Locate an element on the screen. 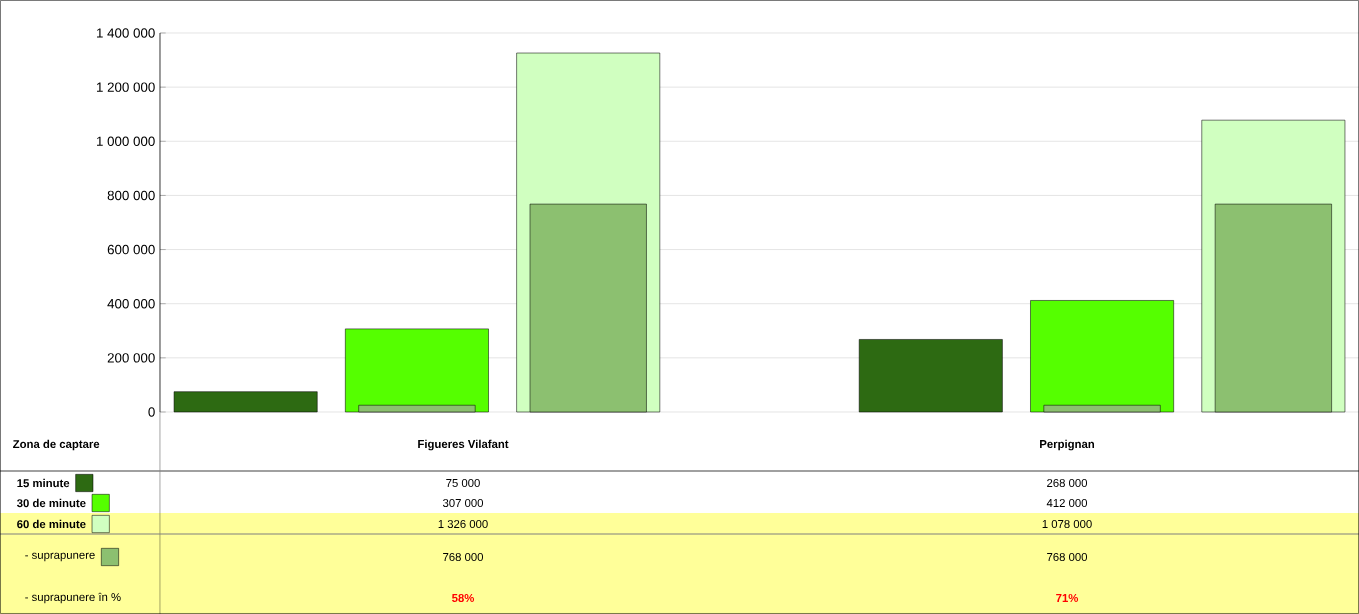 This screenshot has width=1359, height=614. x-tick-label: Figueres Vilafant is located at coordinates (463, 445).